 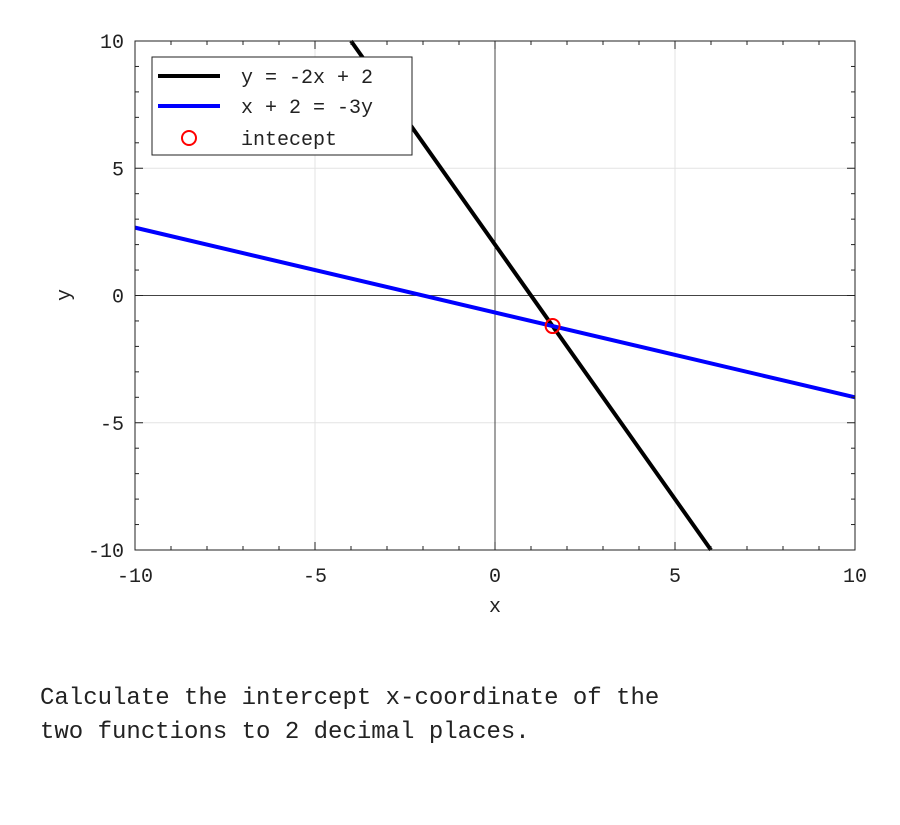 What do you see at coordinates (112, 425) in the screenshot?
I see `y-tick-label: -5` at bounding box center [112, 425].